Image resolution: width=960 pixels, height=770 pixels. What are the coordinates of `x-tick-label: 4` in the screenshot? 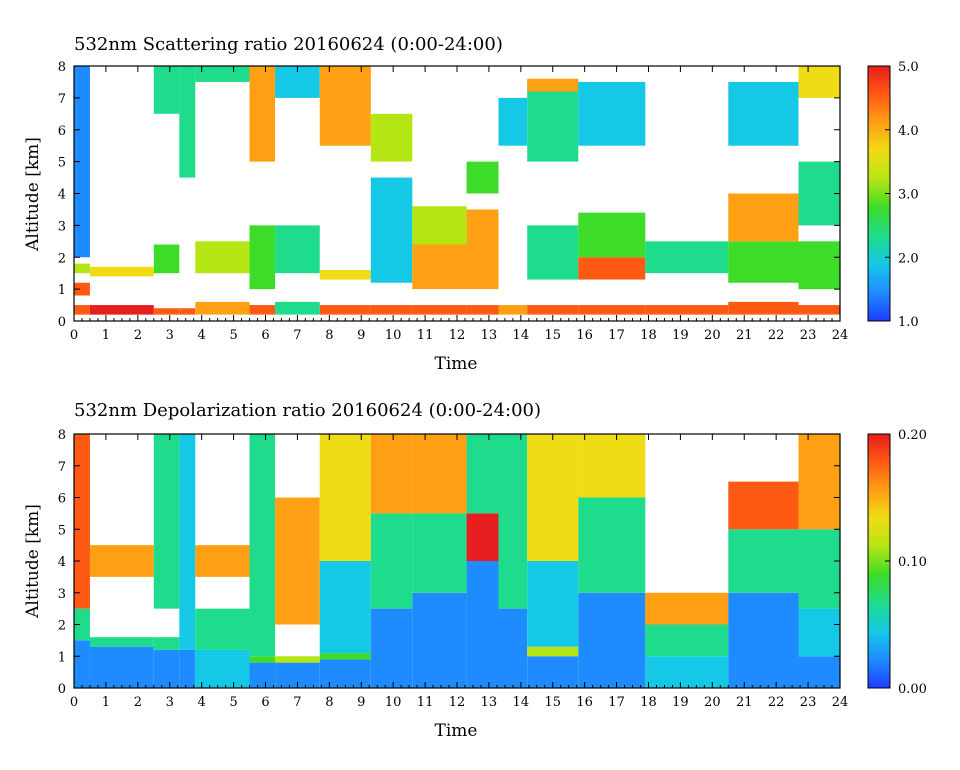 It's located at (202, 335).